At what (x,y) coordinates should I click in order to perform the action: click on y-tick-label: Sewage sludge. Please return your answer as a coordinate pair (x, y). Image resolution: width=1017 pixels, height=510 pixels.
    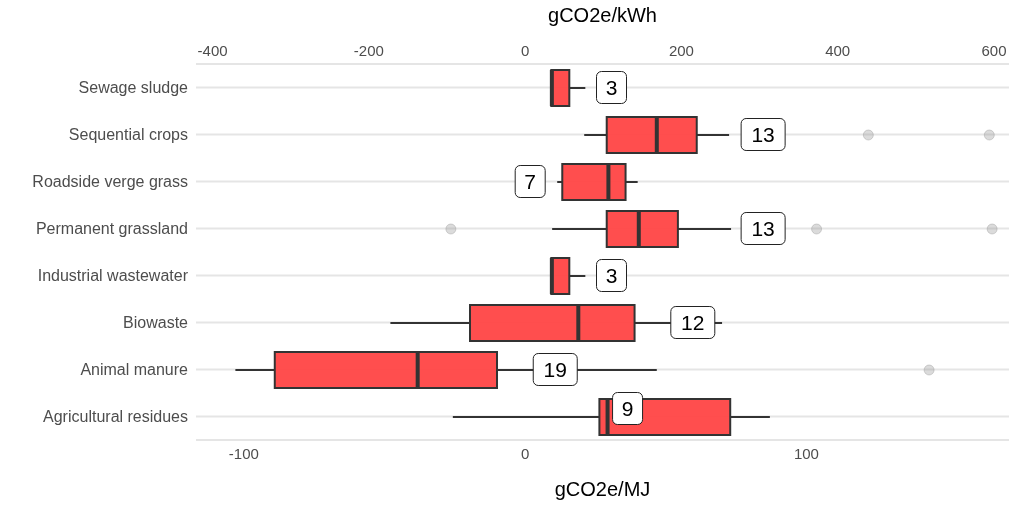
    Looking at the image, I should click on (133, 88).